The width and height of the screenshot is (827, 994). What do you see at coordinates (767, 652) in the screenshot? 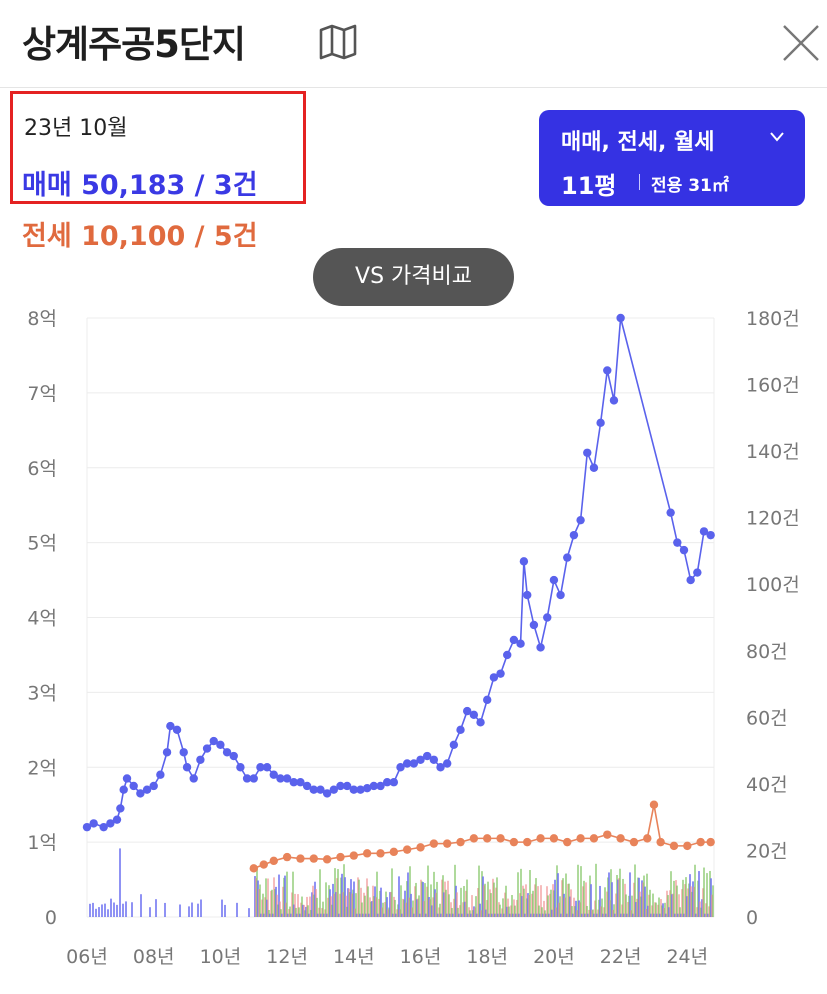
I see `y-right-tick-label: 80건` at bounding box center [767, 652].